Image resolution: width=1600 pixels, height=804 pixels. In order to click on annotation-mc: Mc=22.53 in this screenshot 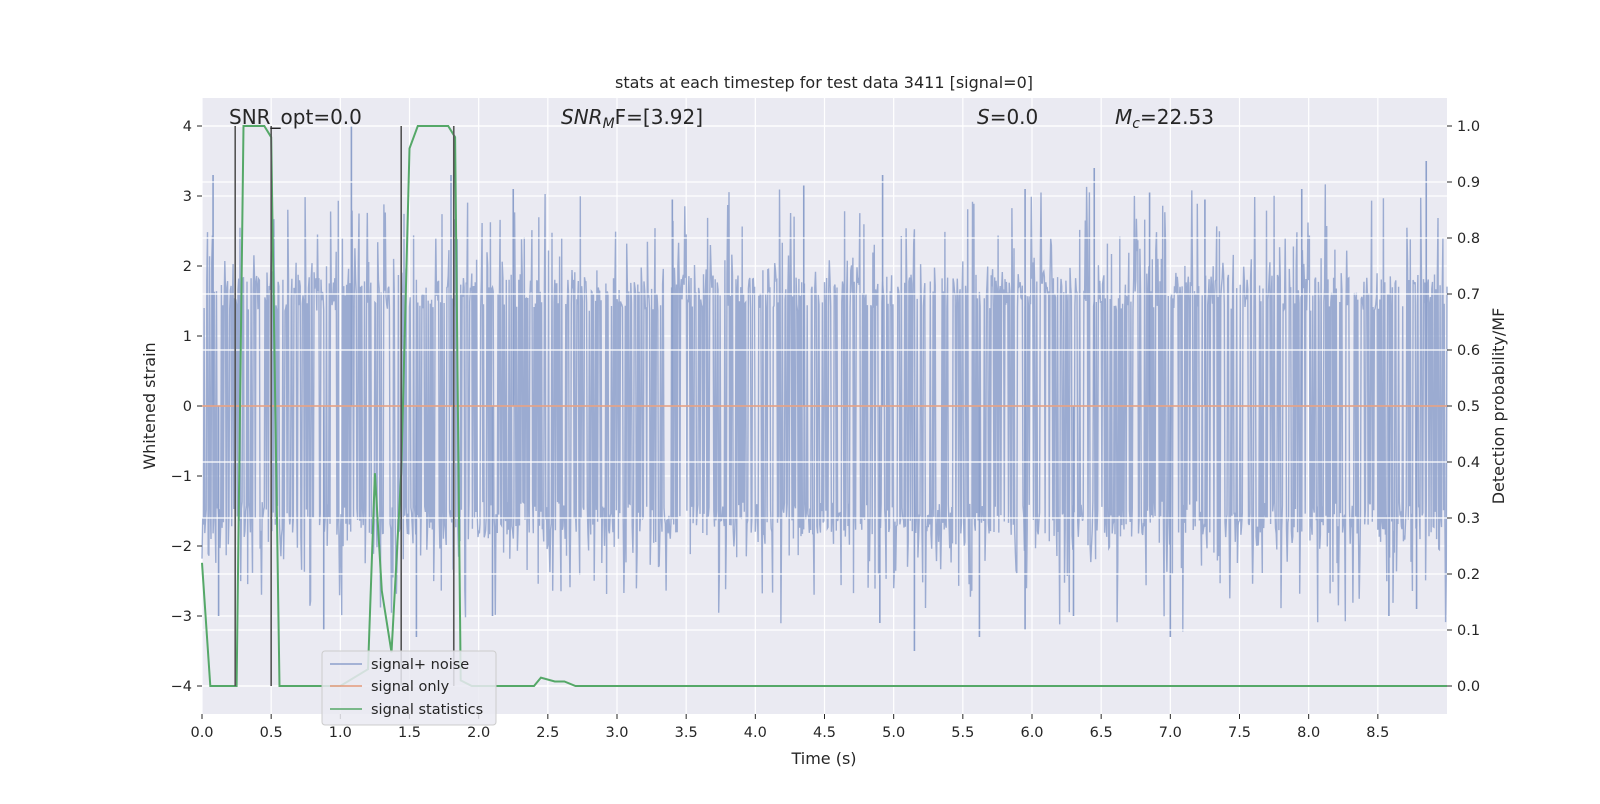, I will do `click(1164, 118)`.